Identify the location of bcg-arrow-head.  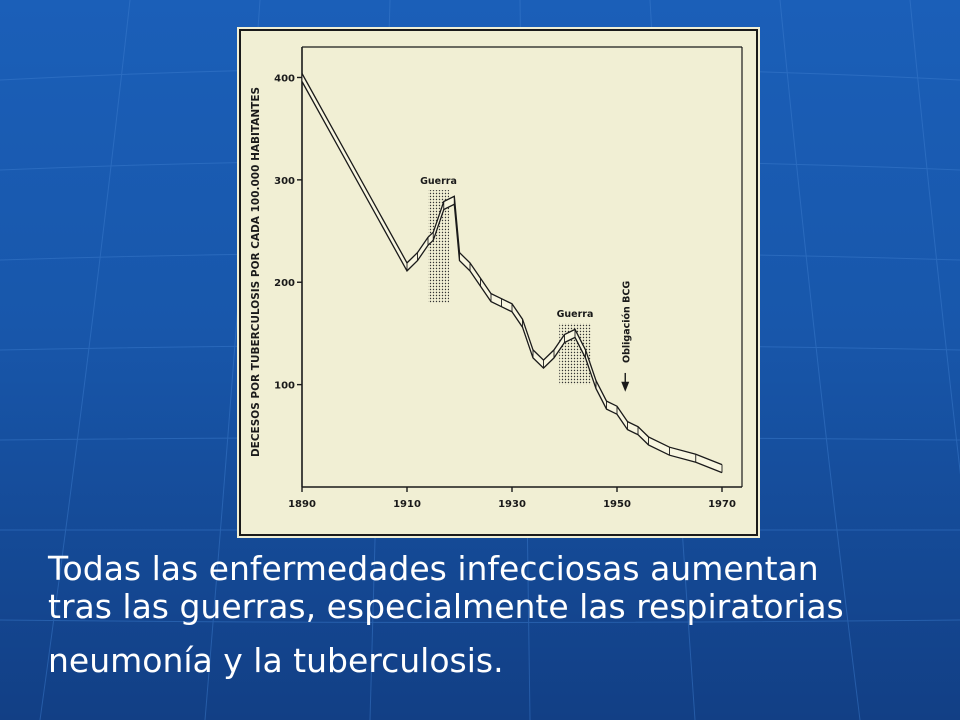
(625, 386).